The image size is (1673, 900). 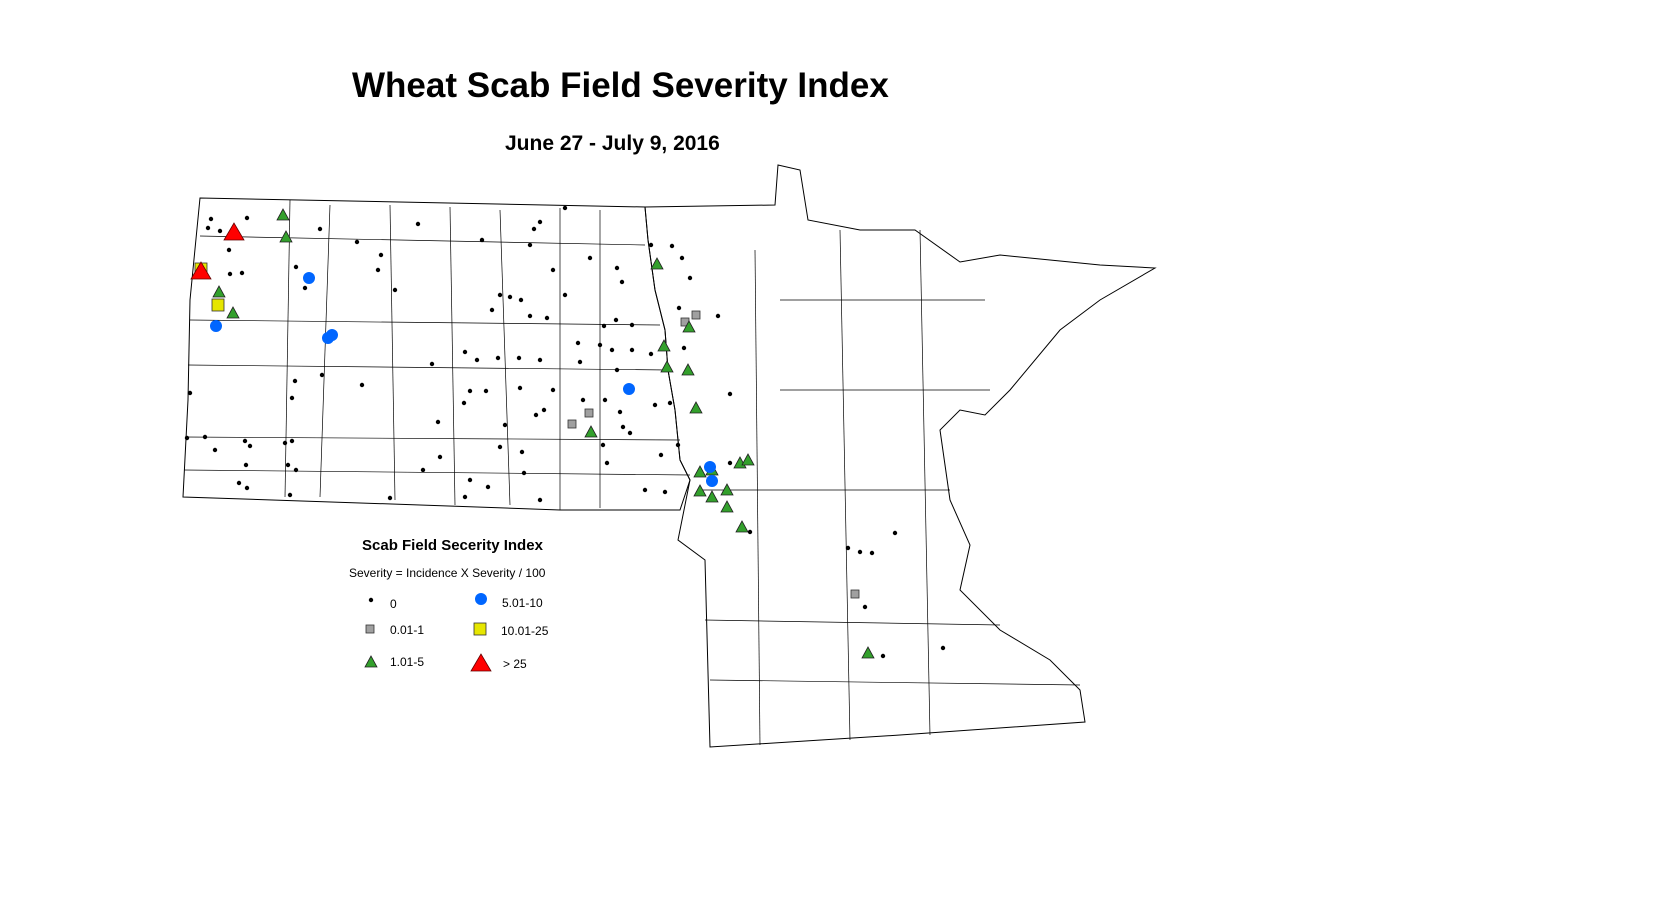 What do you see at coordinates (407, 630) in the screenshot?
I see `legend-label-1: 0.01-1` at bounding box center [407, 630].